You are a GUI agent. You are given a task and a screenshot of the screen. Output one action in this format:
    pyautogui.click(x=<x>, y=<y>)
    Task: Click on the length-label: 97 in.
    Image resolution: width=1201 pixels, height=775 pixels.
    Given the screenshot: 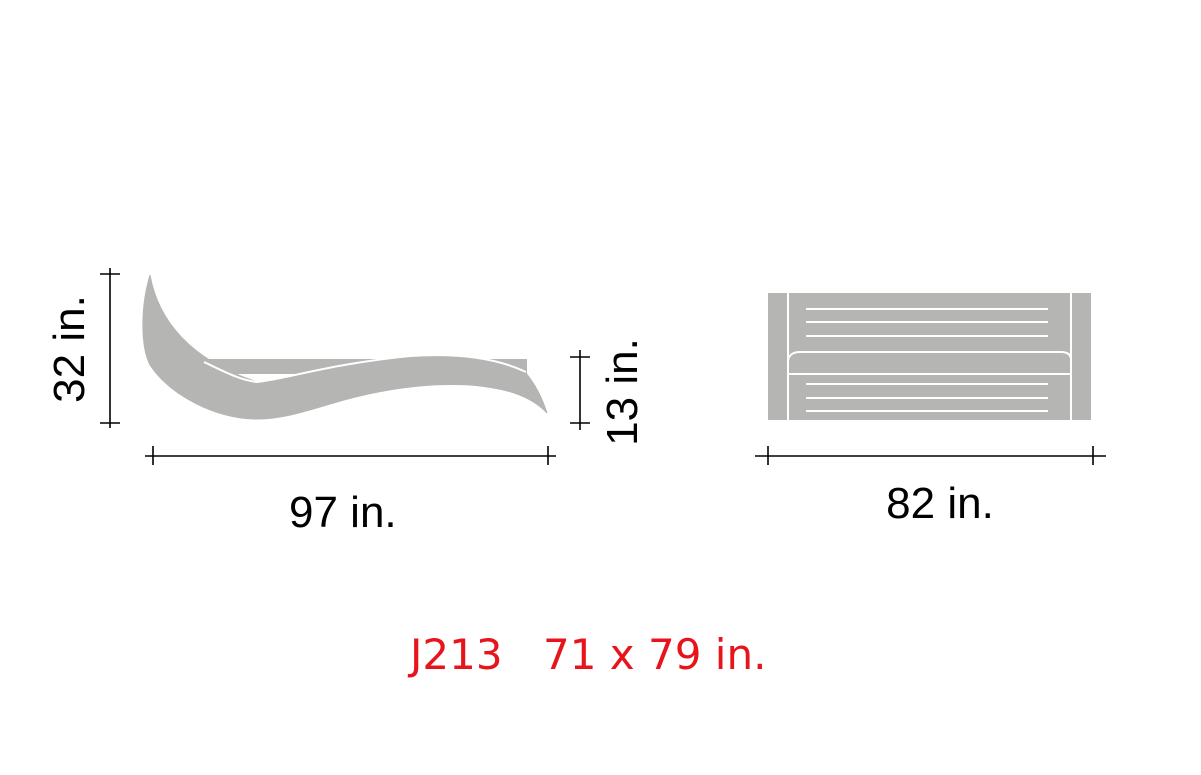 What is the action you would take?
    pyautogui.click(x=343, y=512)
    